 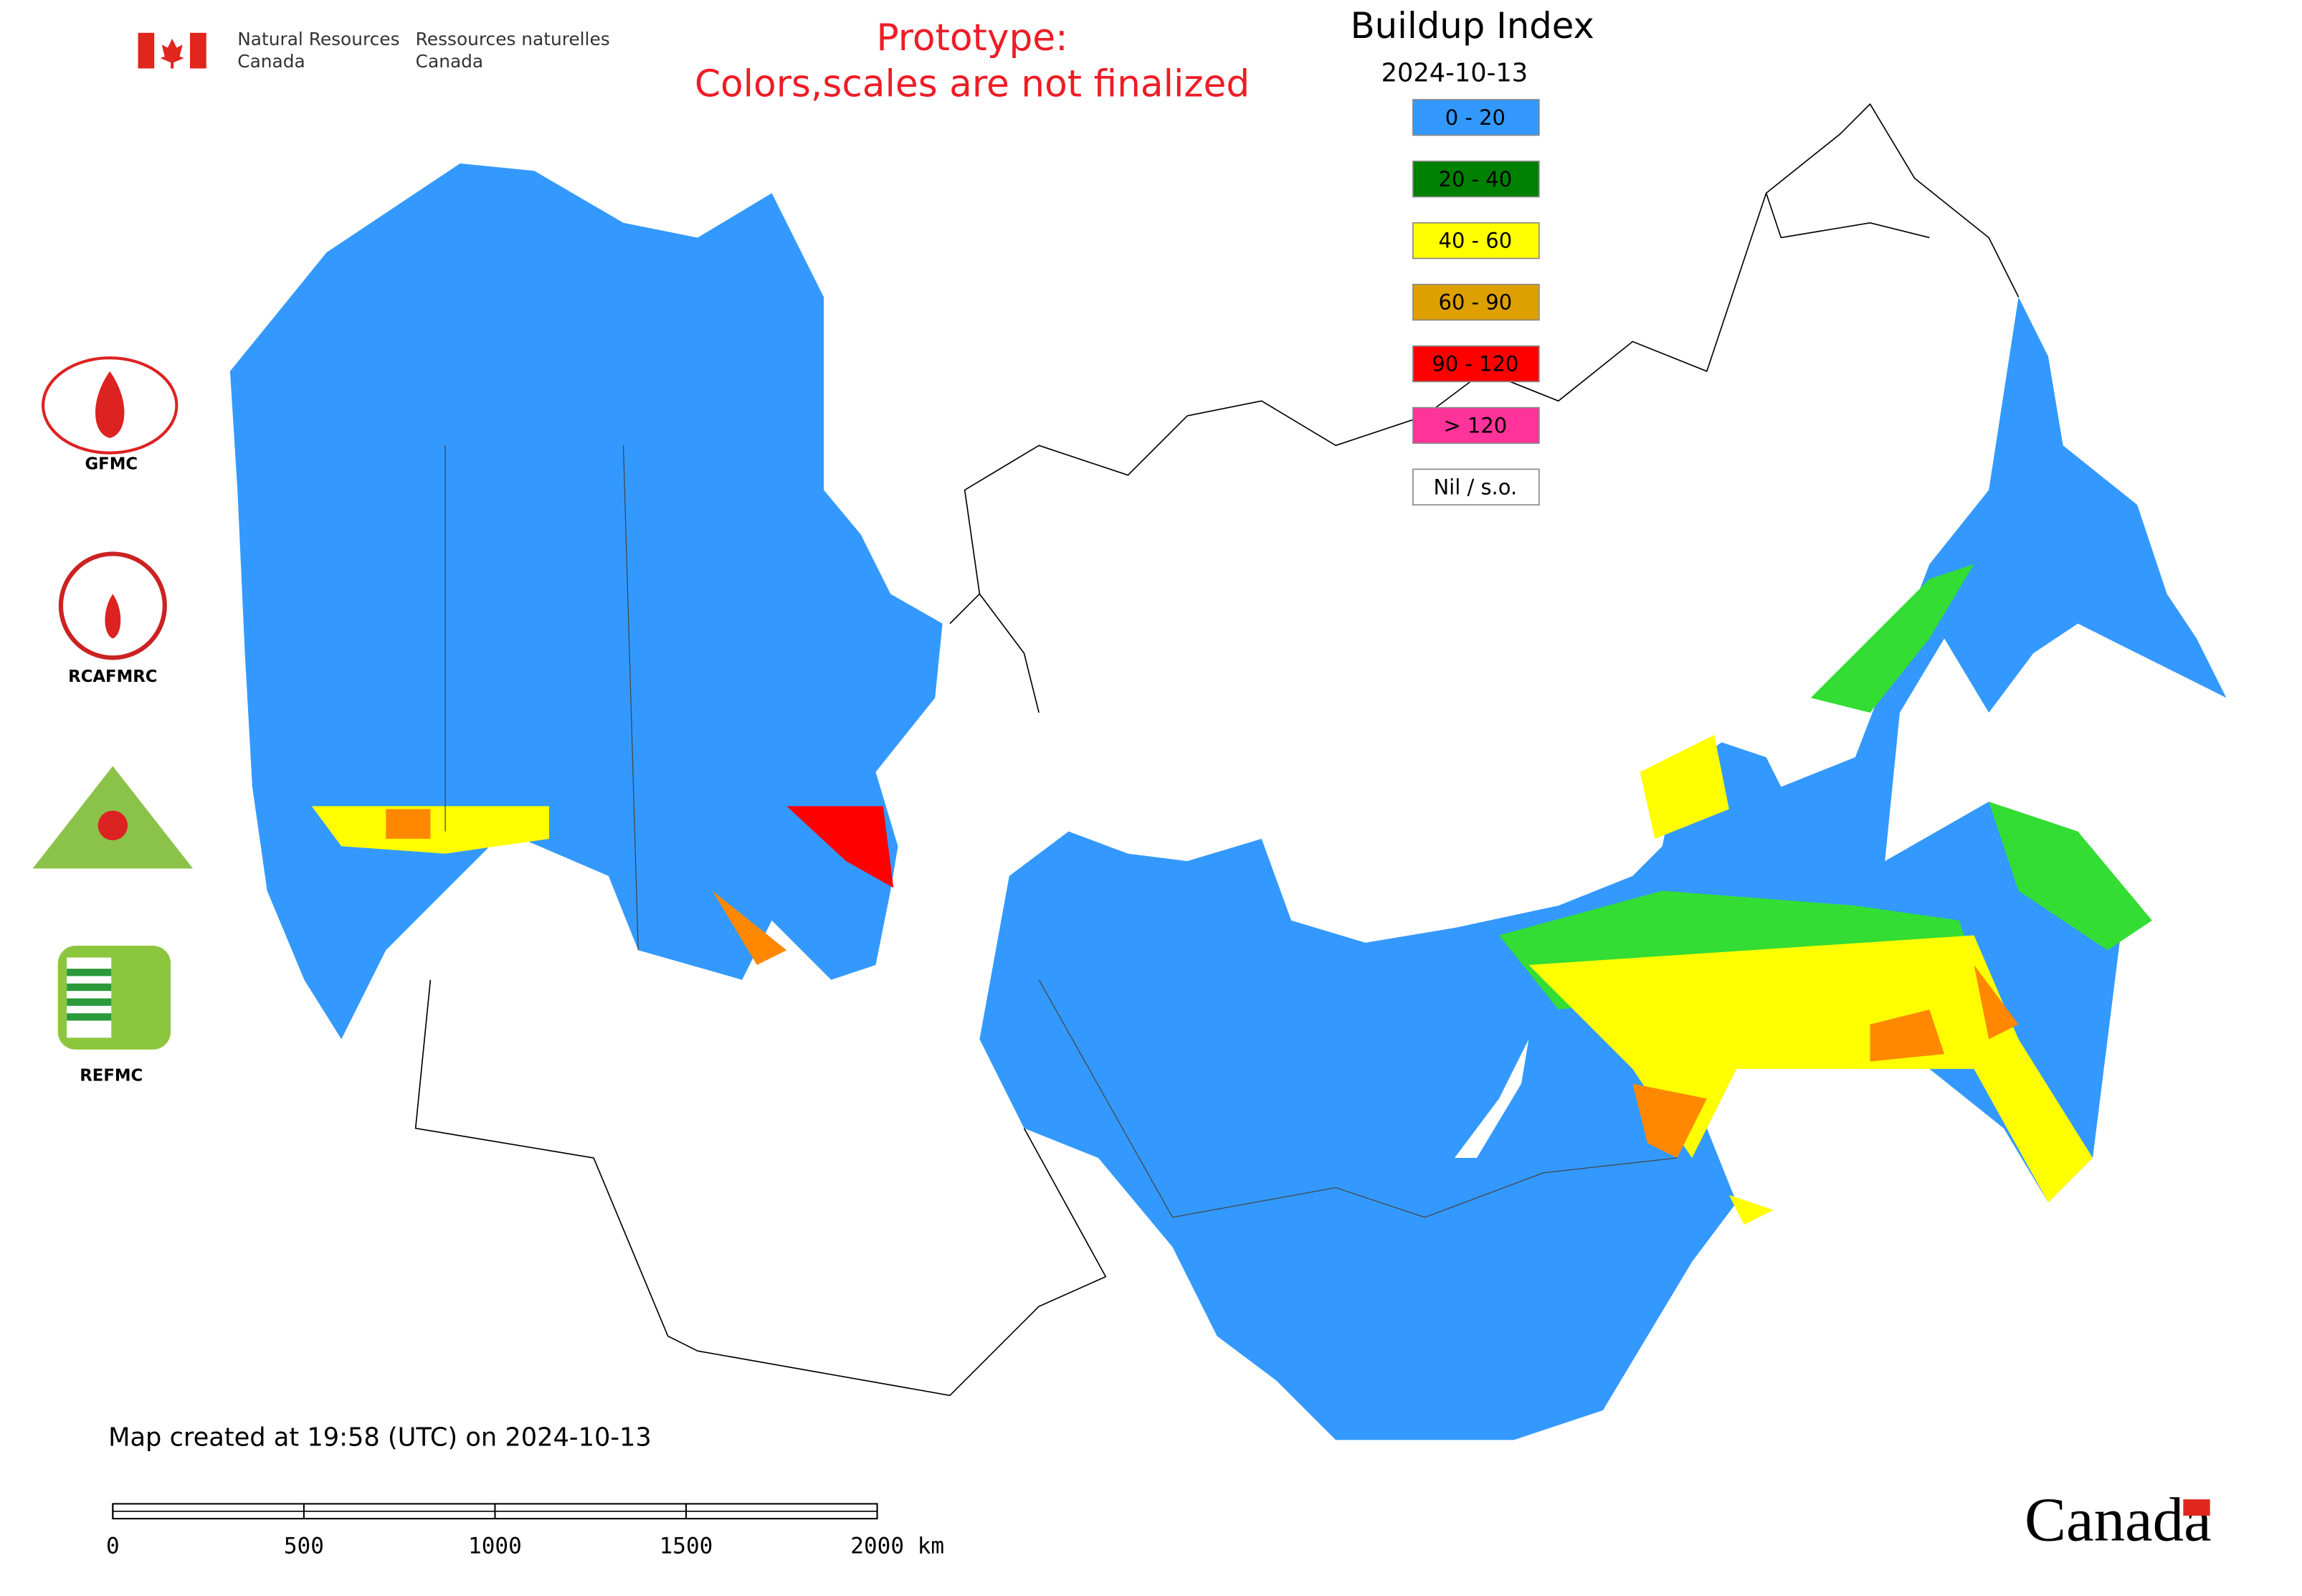 What do you see at coordinates (271, 61) in the screenshot?
I see `agency-en: Canada` at bounding box center [271, 61].